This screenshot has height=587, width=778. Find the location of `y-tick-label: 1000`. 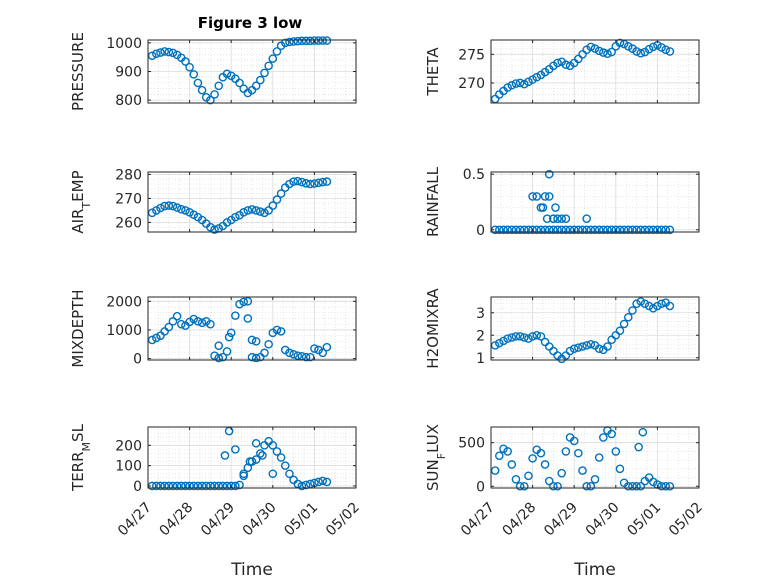

y-tick-label: 1000 is located at coordinates (124, 331).